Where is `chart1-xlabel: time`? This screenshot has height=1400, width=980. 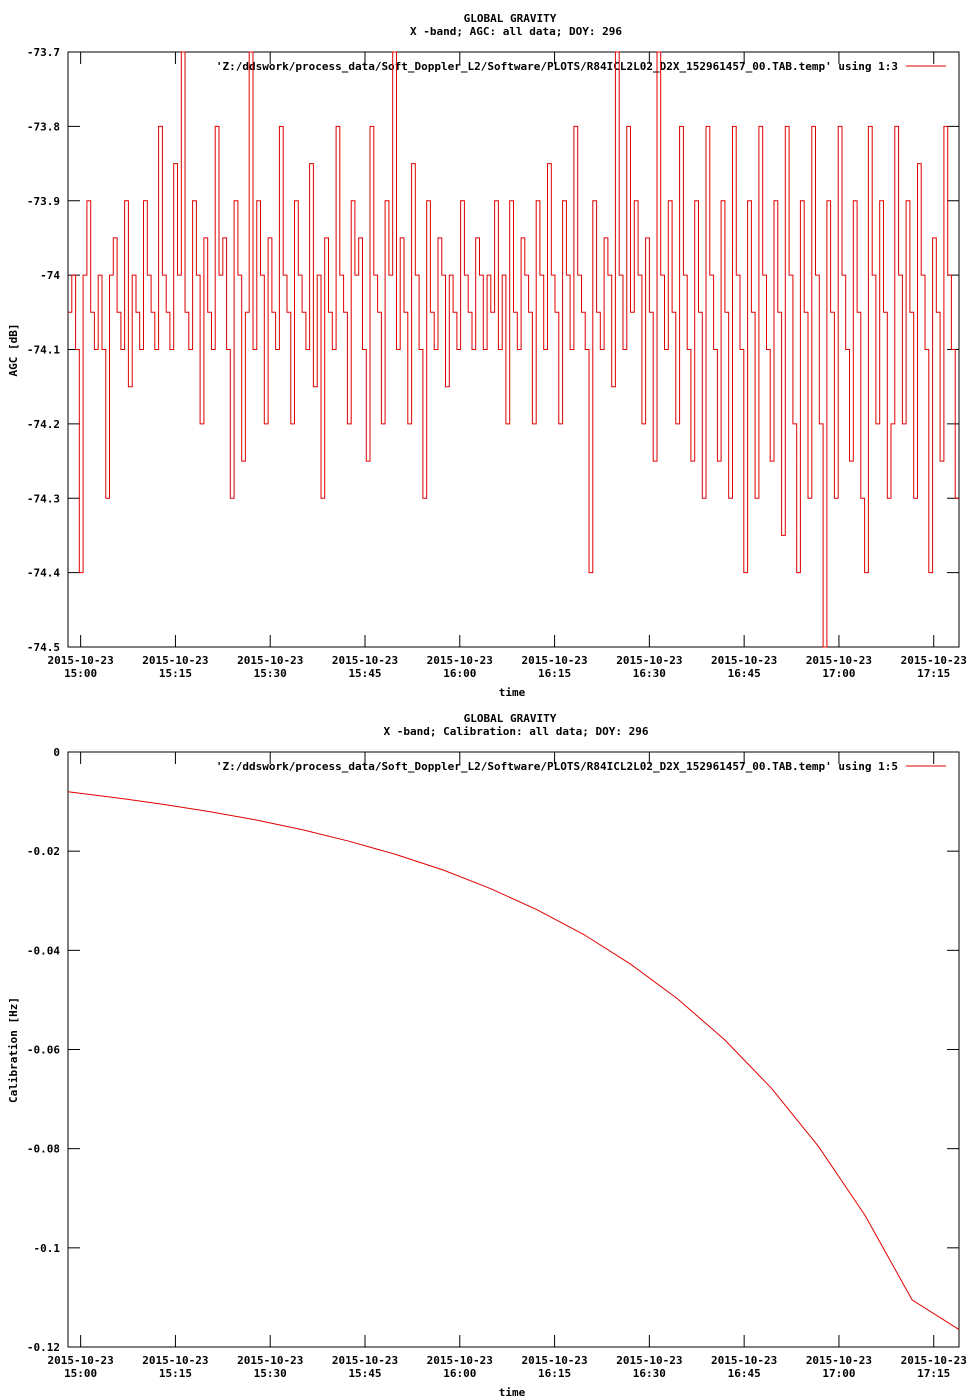 chart1-xlabel: time is located at coordinates (512, 692).